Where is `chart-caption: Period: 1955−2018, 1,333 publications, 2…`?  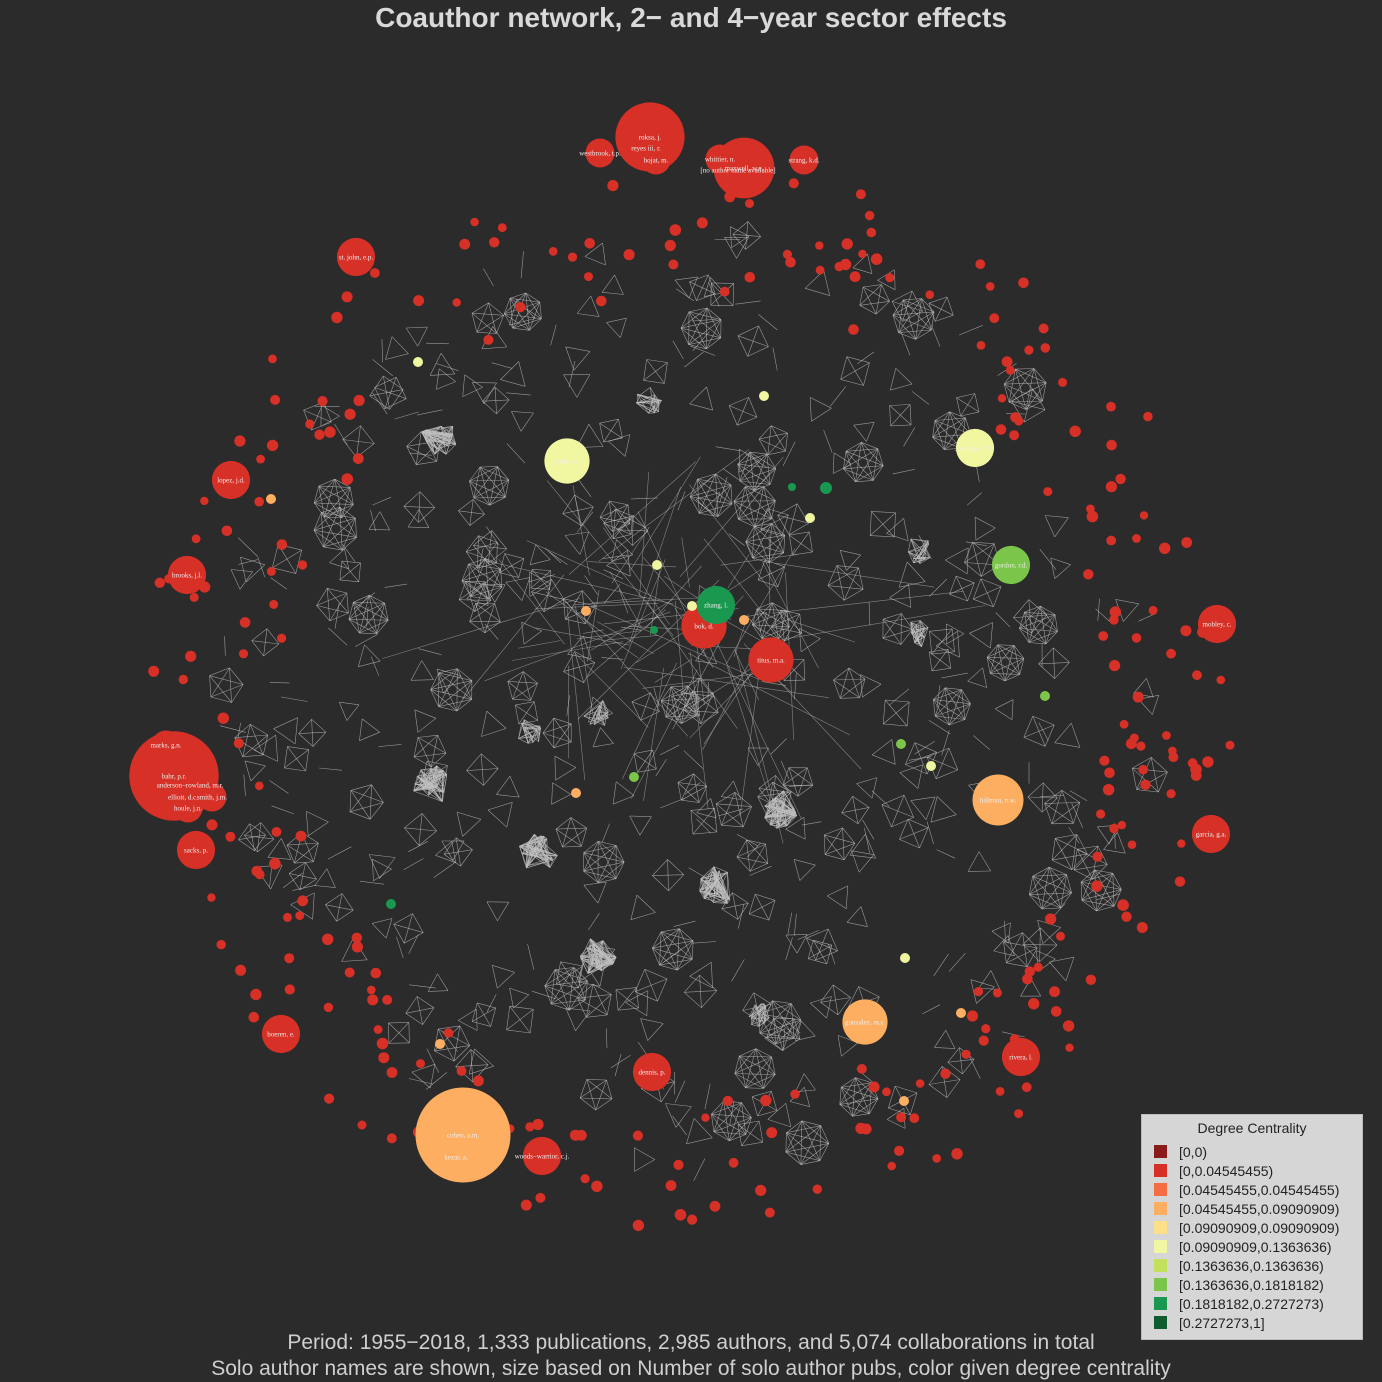
chart-caption: Period: 1955−2018, 1,333 publications, 2… is located at coordinates (691, 1356).